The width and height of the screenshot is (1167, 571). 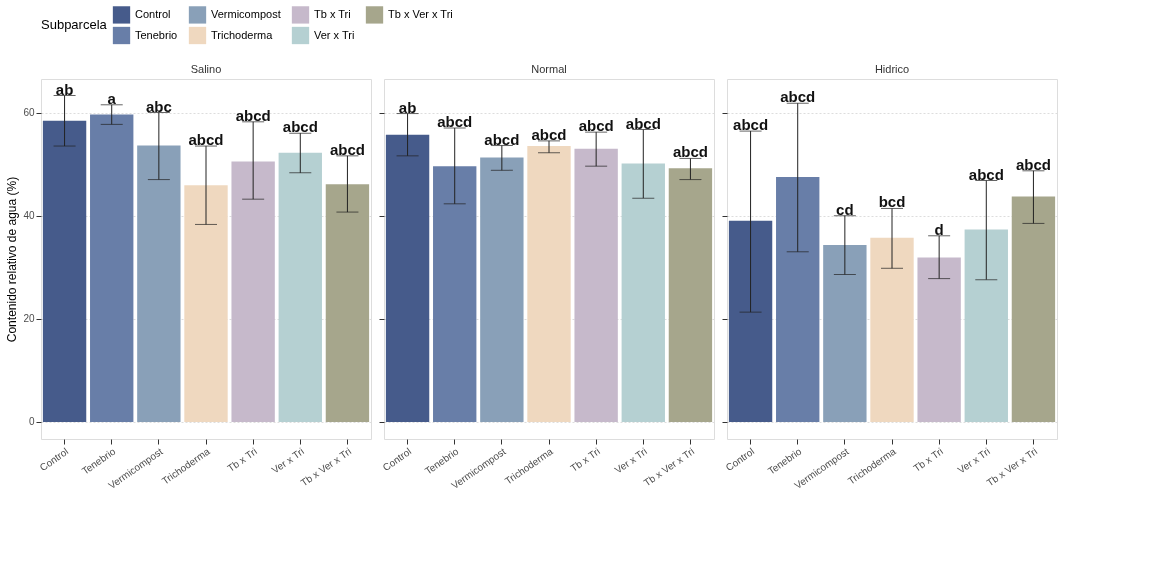 I want to click on legend-label: Ver x Tri, so click(x=334, y=34).